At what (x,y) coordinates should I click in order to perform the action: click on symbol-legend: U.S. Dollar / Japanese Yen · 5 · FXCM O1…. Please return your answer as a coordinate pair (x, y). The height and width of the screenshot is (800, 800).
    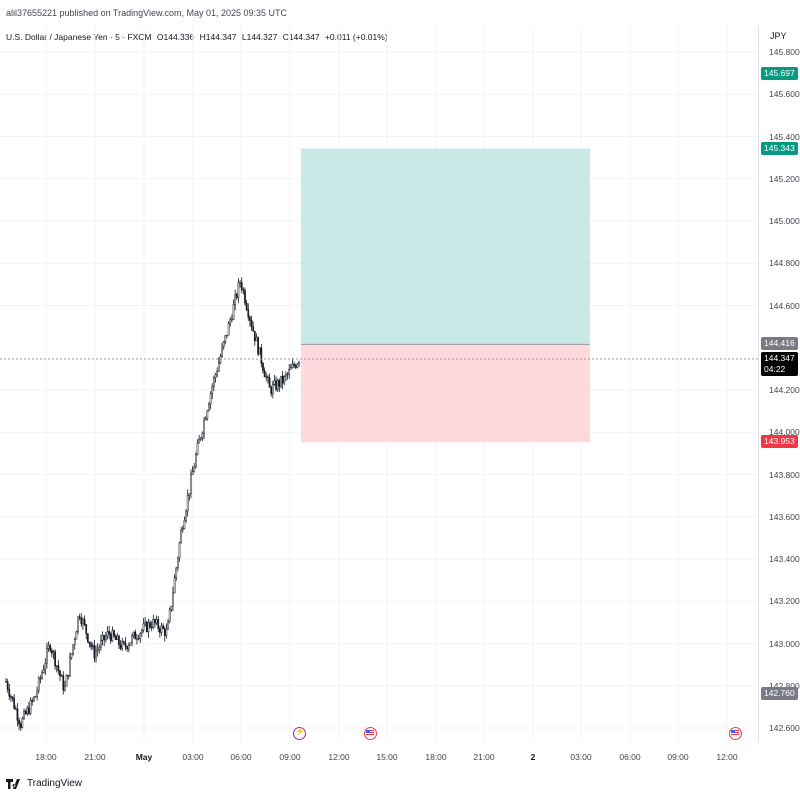
    Looking at the image, I should click on (198, 37).